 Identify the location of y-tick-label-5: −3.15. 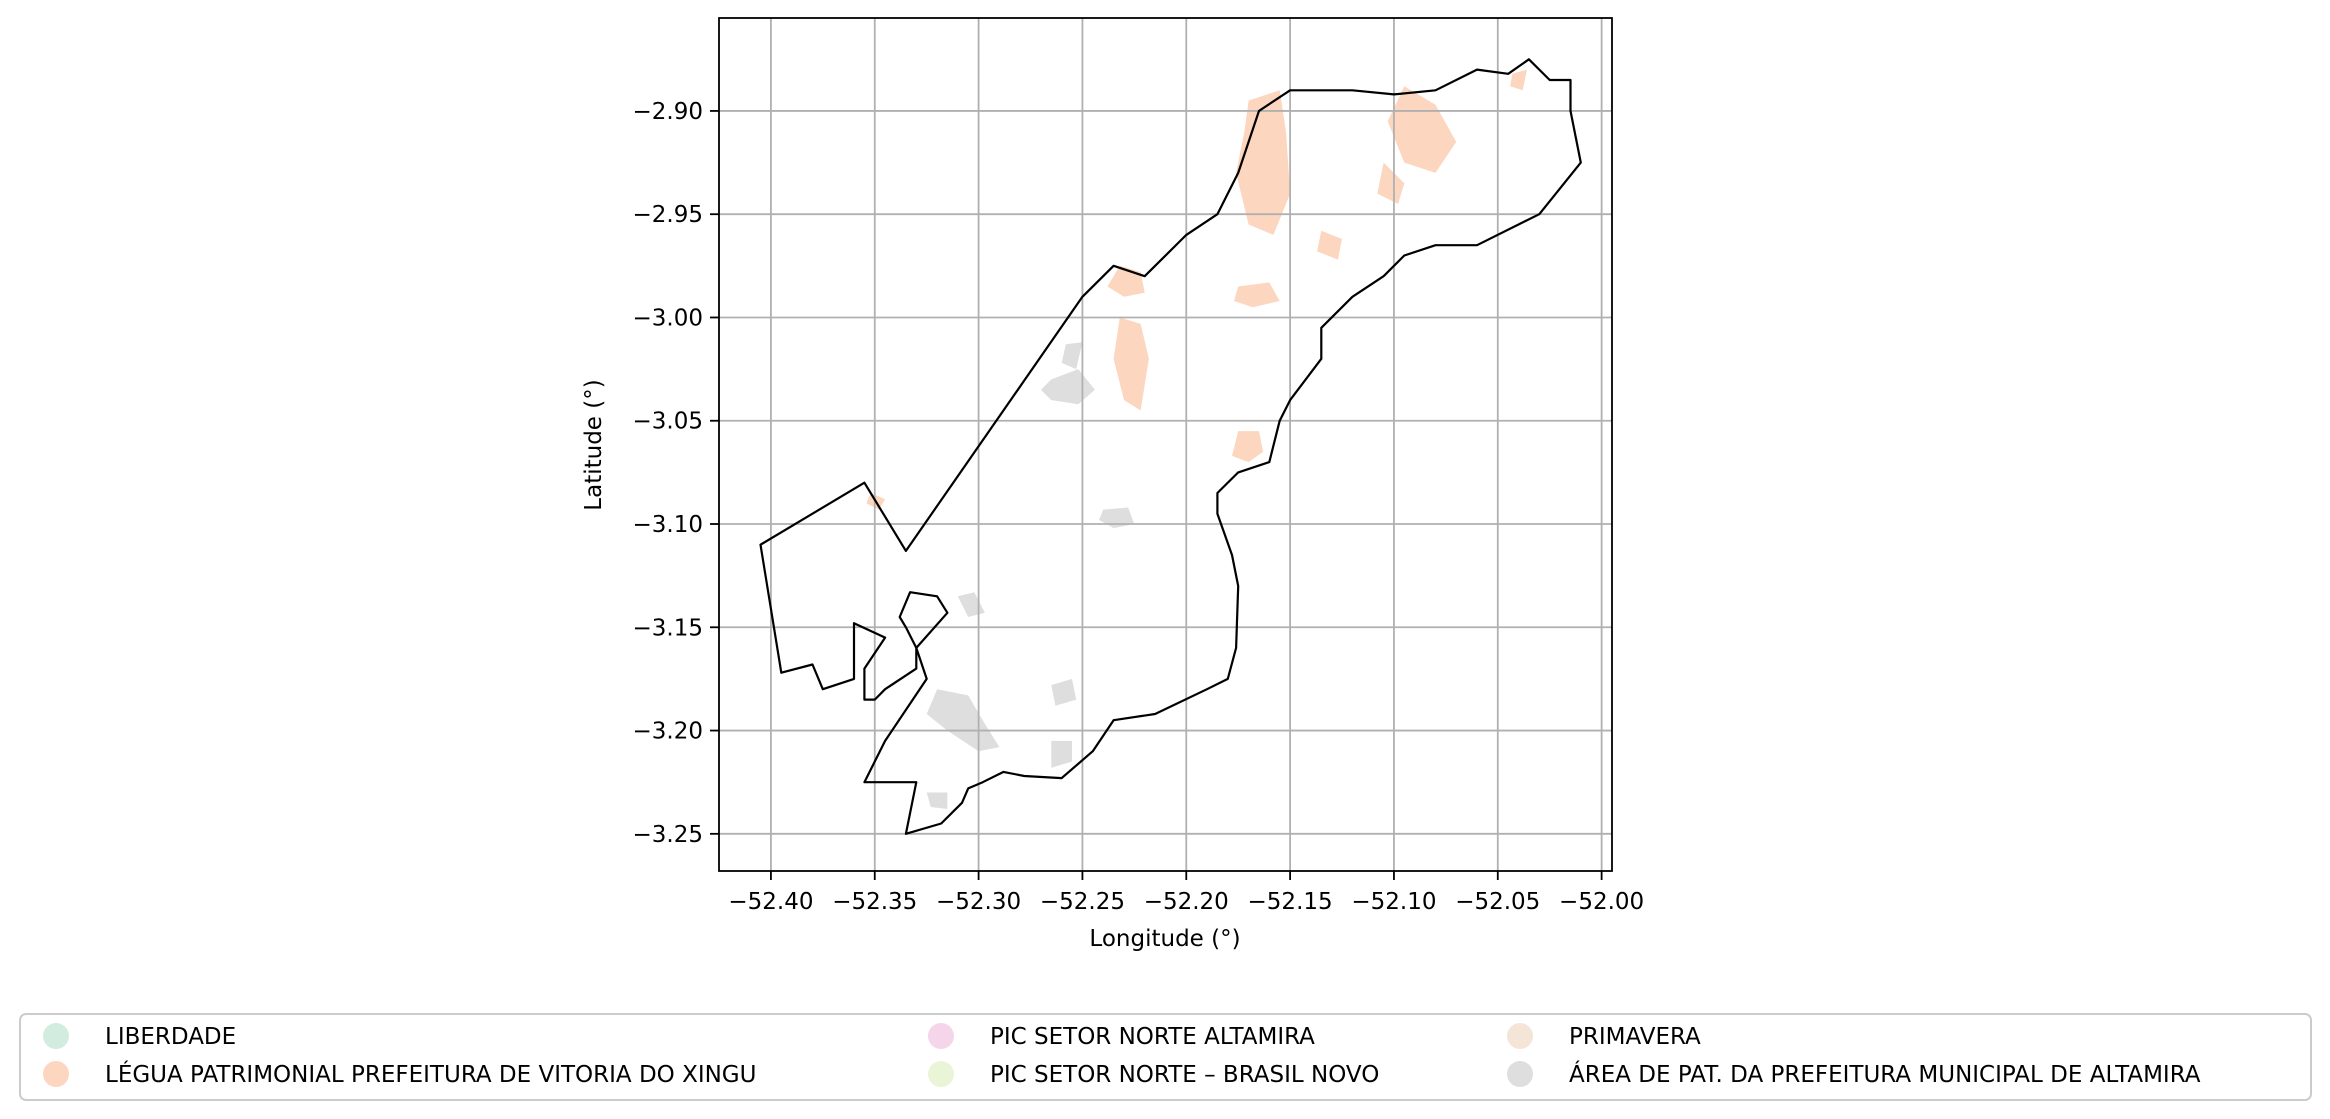
(668, 628).